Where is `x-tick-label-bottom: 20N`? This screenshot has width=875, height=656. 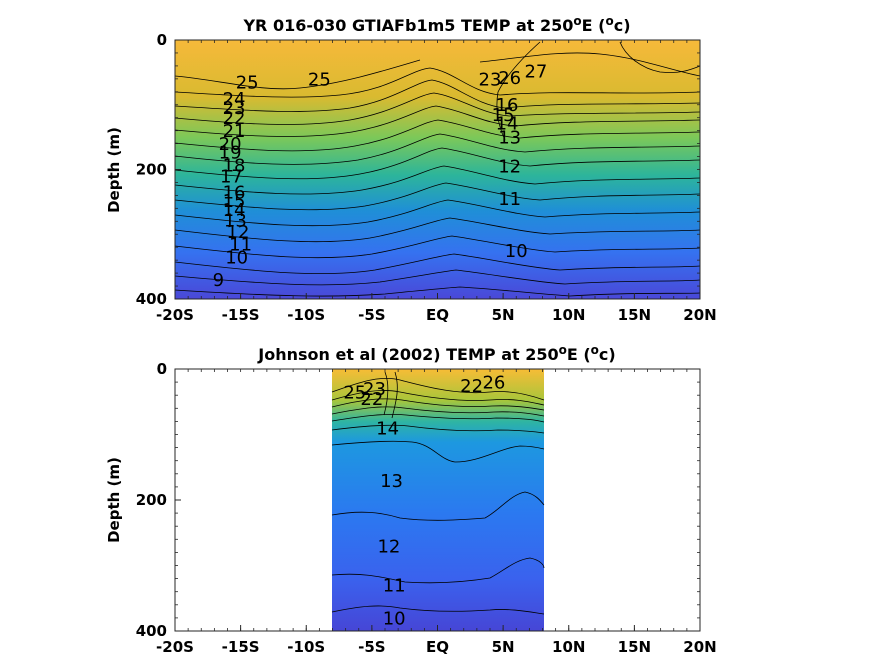
x-tick-label-bottom: 20N is located at coordinates (699, 647).